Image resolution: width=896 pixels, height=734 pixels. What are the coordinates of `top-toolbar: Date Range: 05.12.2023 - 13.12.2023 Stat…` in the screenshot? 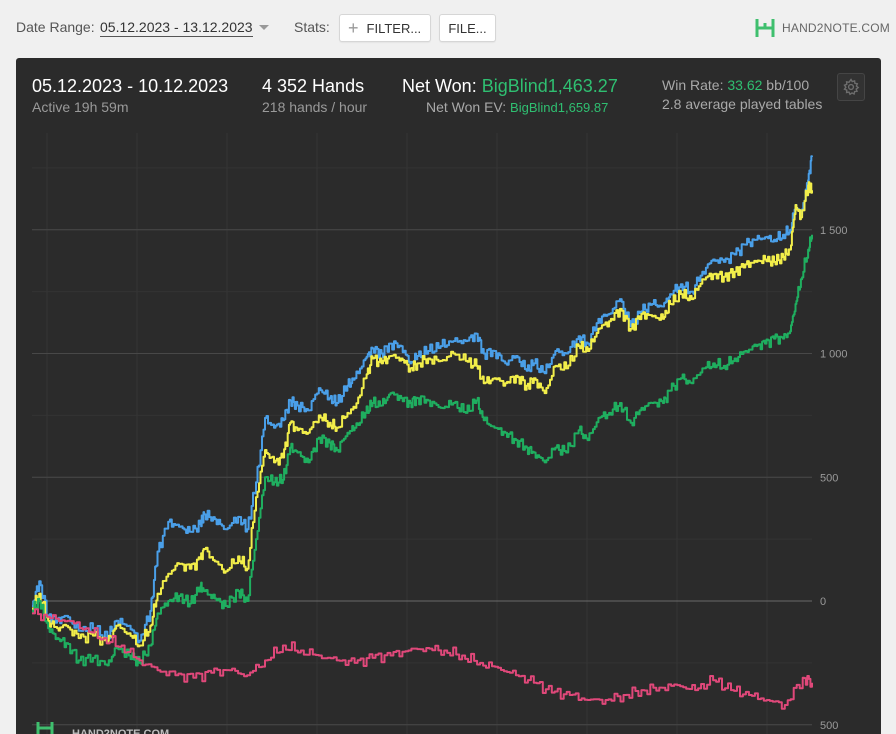 It's located at (448, 28).